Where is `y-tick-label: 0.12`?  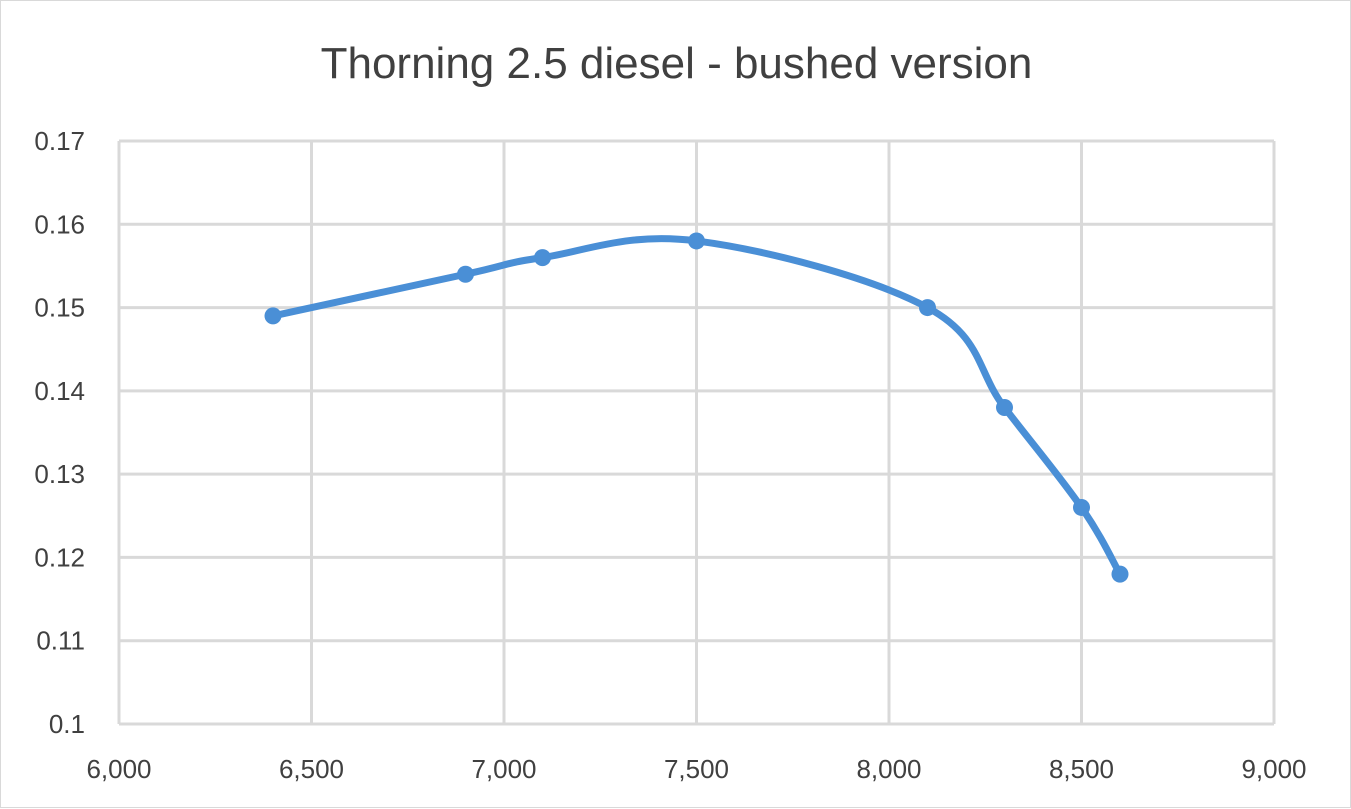
y-tick-label: 0.12 is located at coordinates (59, 557).